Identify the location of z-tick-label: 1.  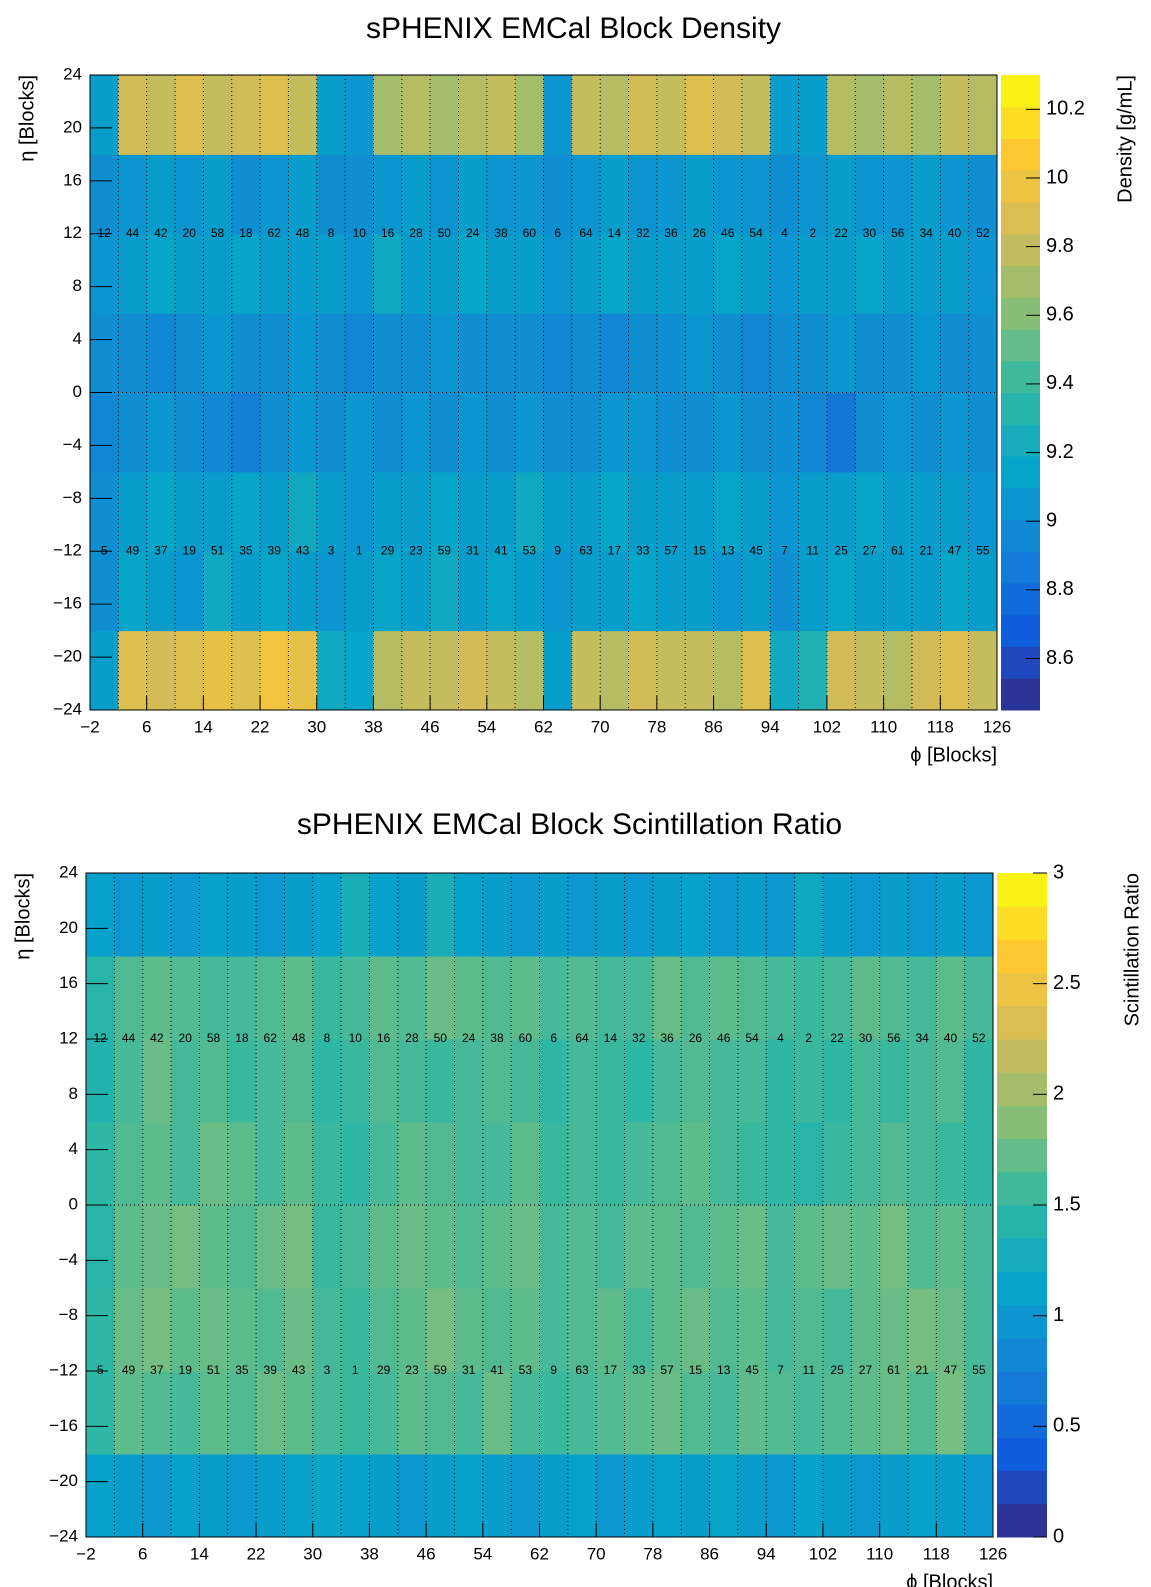
(1058, 1315).